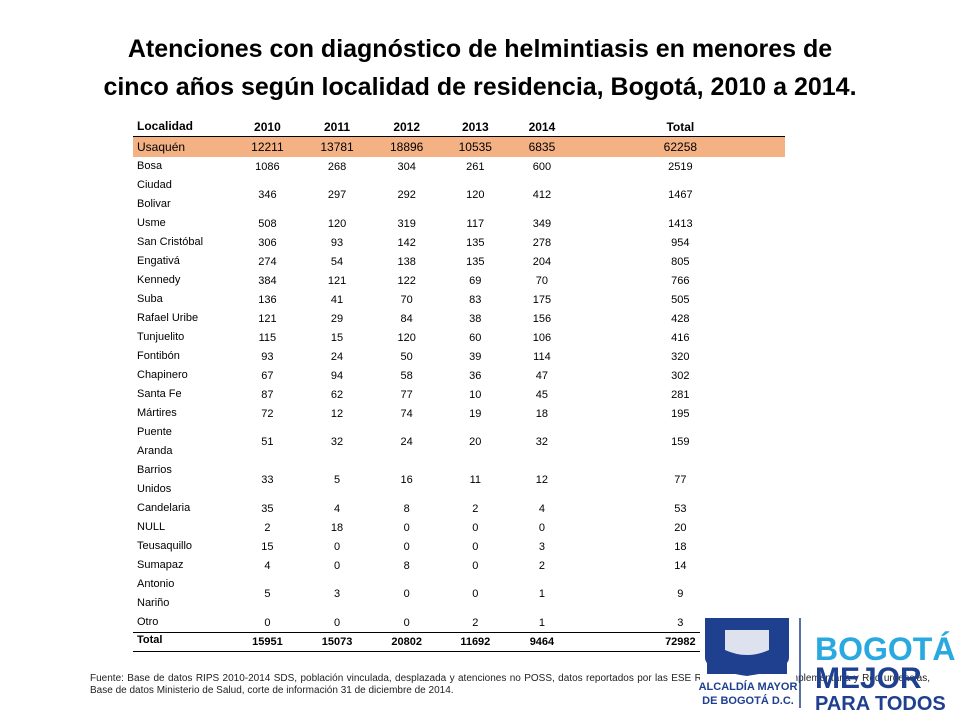  What do you see at coordinates (267, 242) in the screenshot?
I see `cell: 306` at bounding box center [267, 242].